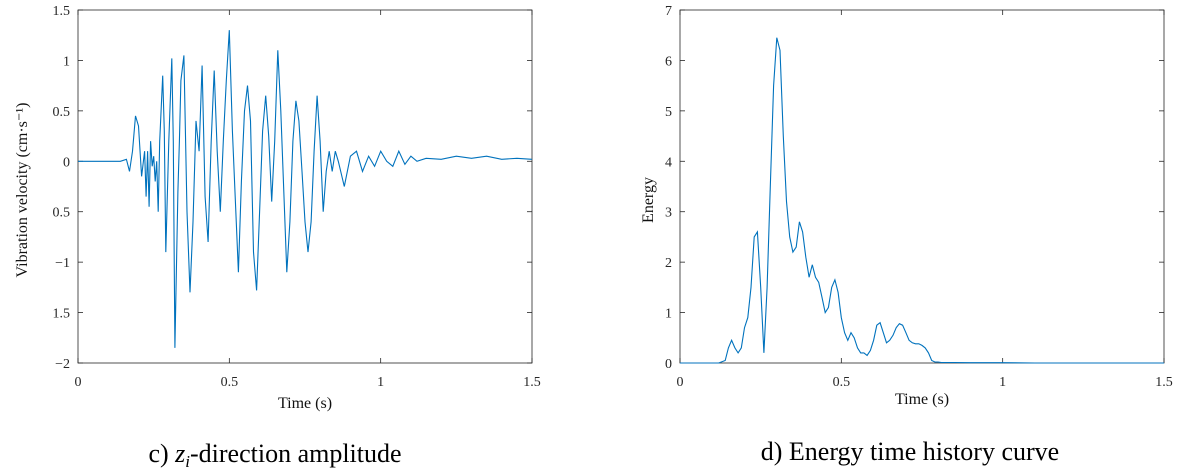 The height and width of the screenshot is (474, 1190). What do you see at coordinates (305, 403) in the screenshot?
I see `chart-c-xlabel: Time (s)` at bounding box center [305, 403].